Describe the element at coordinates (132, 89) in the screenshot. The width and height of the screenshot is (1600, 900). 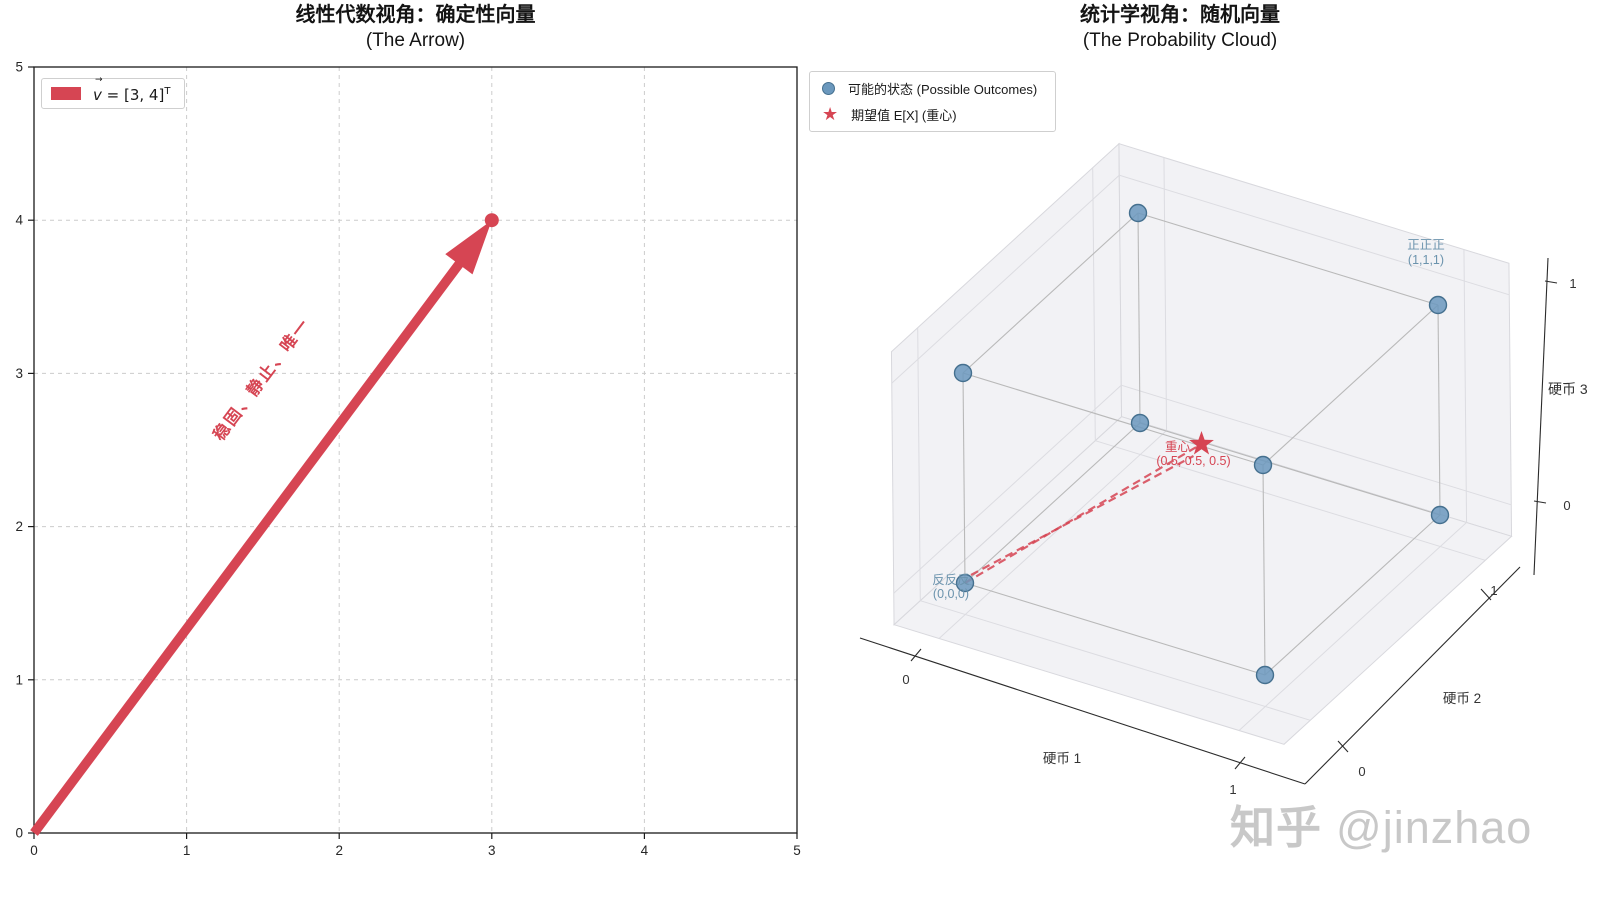
I see `vector-legend-label: → v = [3, 4]T` at that location.